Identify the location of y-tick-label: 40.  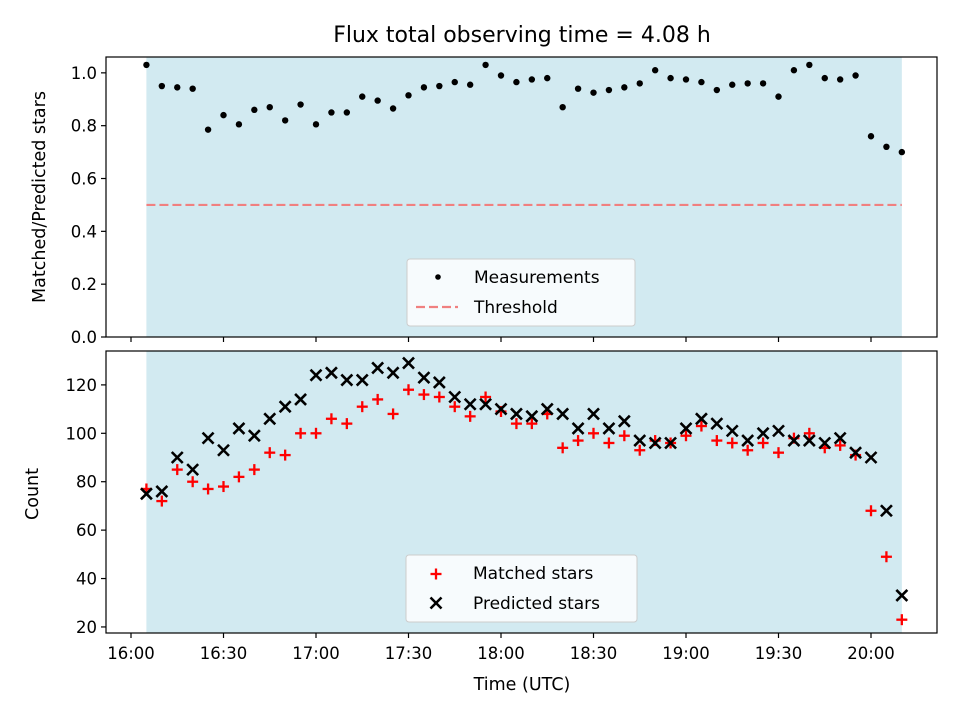
(86, 579).